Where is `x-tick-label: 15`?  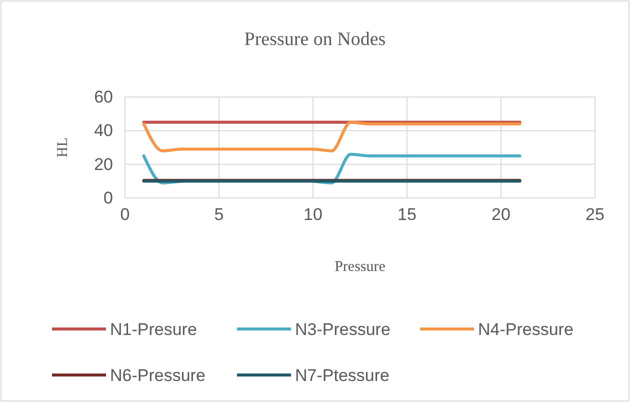 x-tick-label: 15 is located at coordinates (407, 214).